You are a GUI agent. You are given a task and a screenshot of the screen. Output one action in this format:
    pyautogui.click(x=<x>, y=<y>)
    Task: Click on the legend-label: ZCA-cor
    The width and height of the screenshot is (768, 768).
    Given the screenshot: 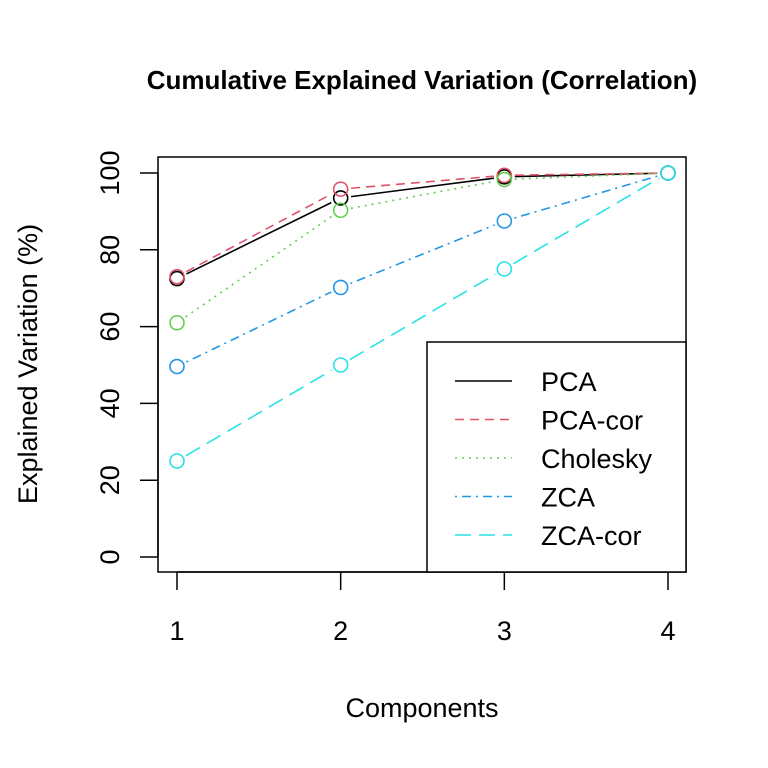 What is the action you would take?
    pyautogui.click(x=591, y=536)
    